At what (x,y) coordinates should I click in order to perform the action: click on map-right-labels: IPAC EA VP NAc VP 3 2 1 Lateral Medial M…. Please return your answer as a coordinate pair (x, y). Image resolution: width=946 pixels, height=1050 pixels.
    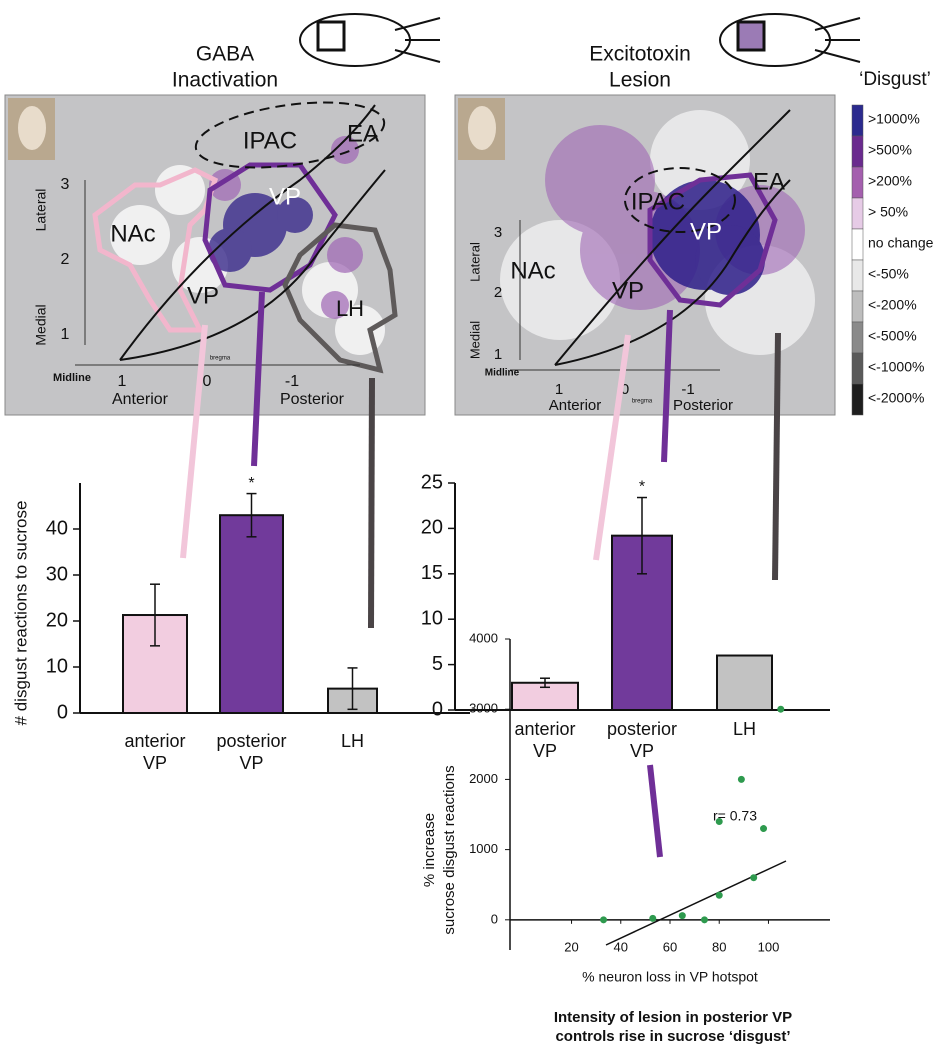
    Looking at the image, I should click on (626, 291).